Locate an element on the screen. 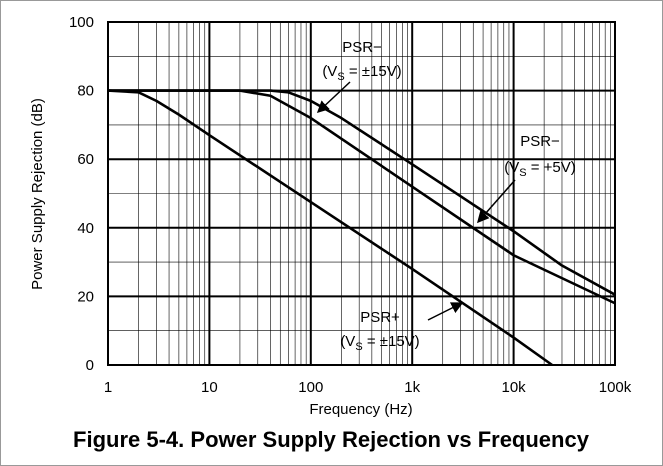  annotation: PSR+ is located at coordinates (380, 317).